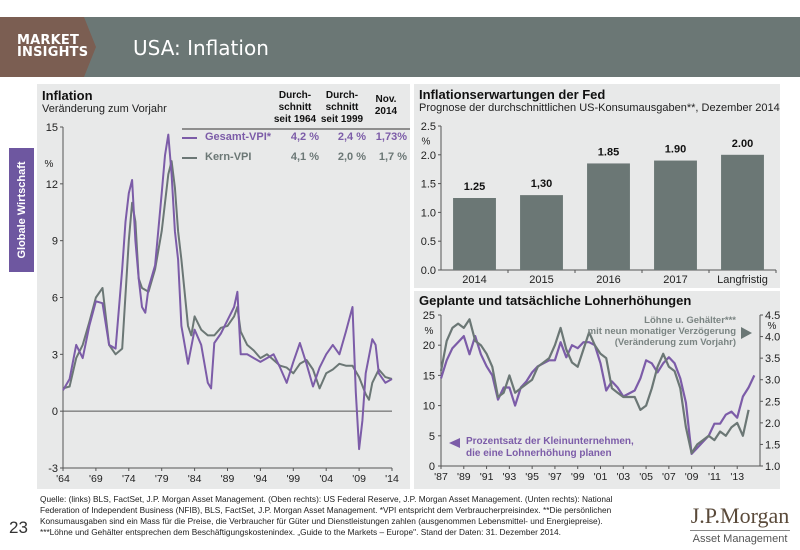 Image resolution: width=800 pixels, height=550 pixels. What do you see at coordinates (326, 479) in the screenshot?
I see `x-tick-label: '04` at bounding box center [326, 479].